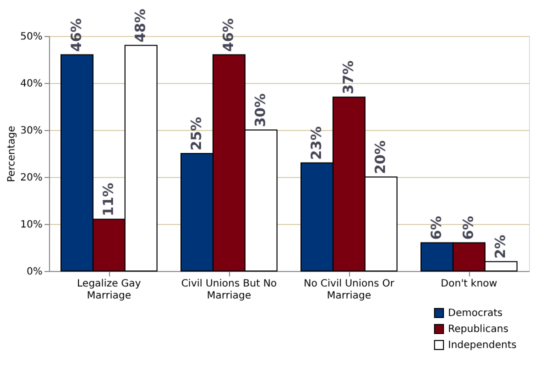 Image resolution: width=545 pixels, height=366 pixels. Describe the element at coordinates (381, 157) in the screenshot. I see `data-label: 20%` at that location.